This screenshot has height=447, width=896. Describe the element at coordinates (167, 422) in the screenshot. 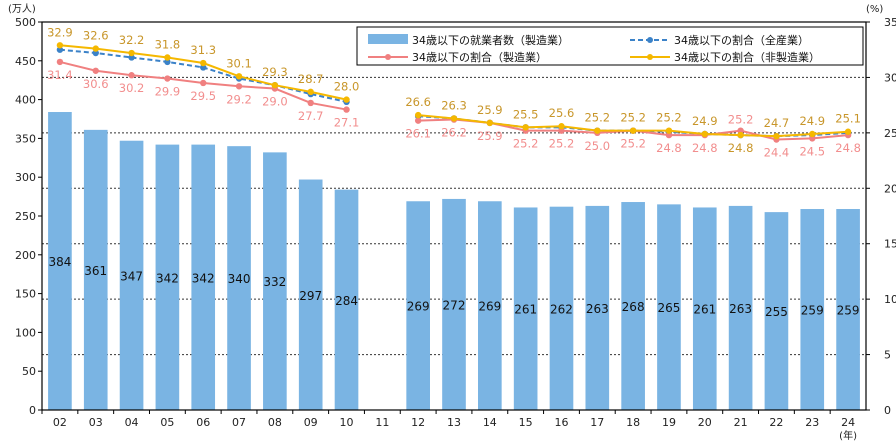

I see `x-tick: 05` at that location.